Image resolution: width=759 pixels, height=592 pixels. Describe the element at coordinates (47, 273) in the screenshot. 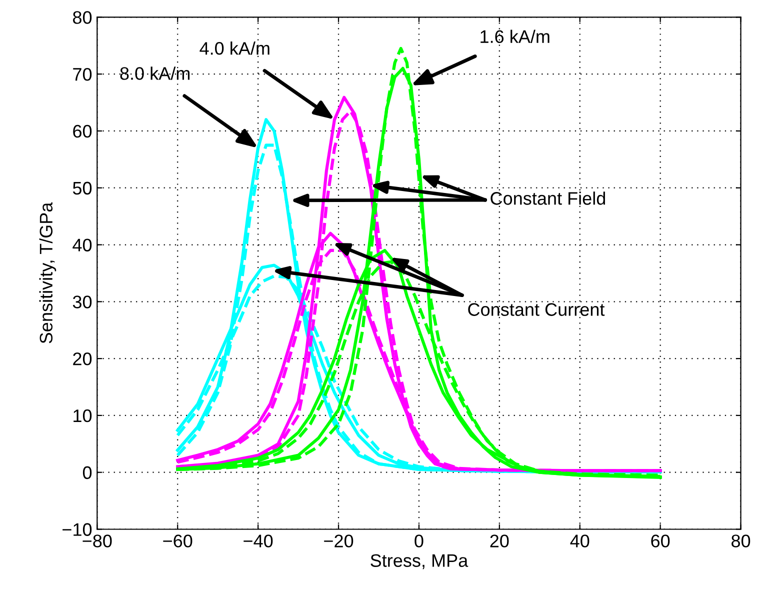

I see `y-axis-title: Sensitivity, T/GPa` at that location.